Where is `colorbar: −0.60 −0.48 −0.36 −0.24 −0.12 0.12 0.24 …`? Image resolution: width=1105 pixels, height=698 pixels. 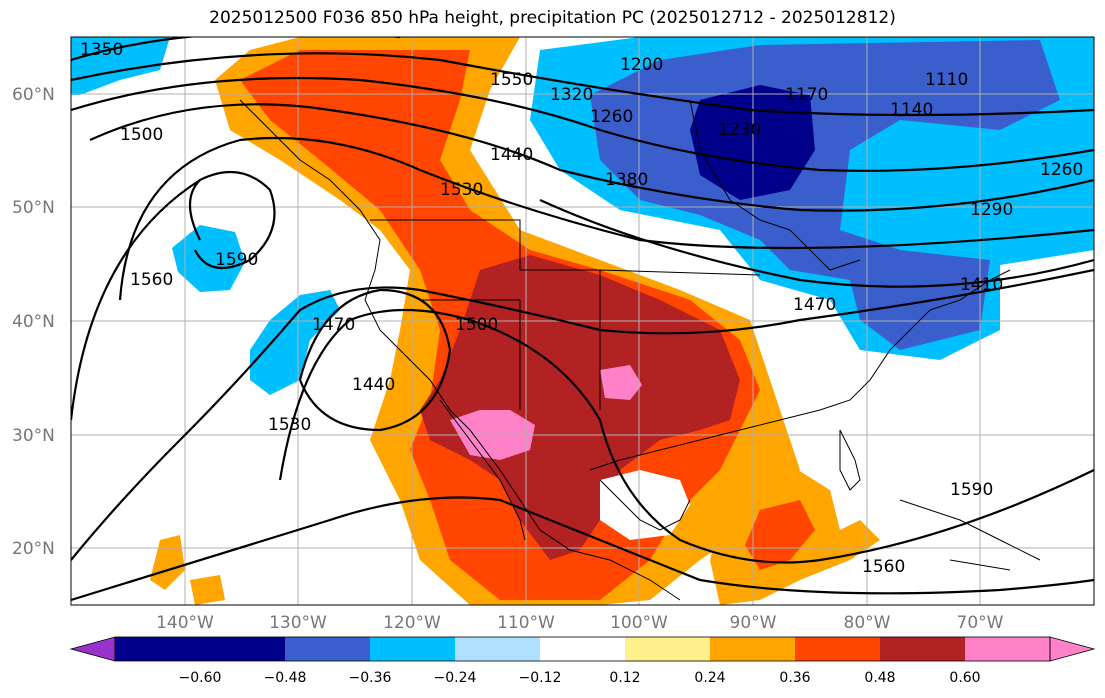
colorbar: −0.60 −0.48 −0.36 −0.24 −0.12 0.12 0.24 … is located at coordinates (582, 661).